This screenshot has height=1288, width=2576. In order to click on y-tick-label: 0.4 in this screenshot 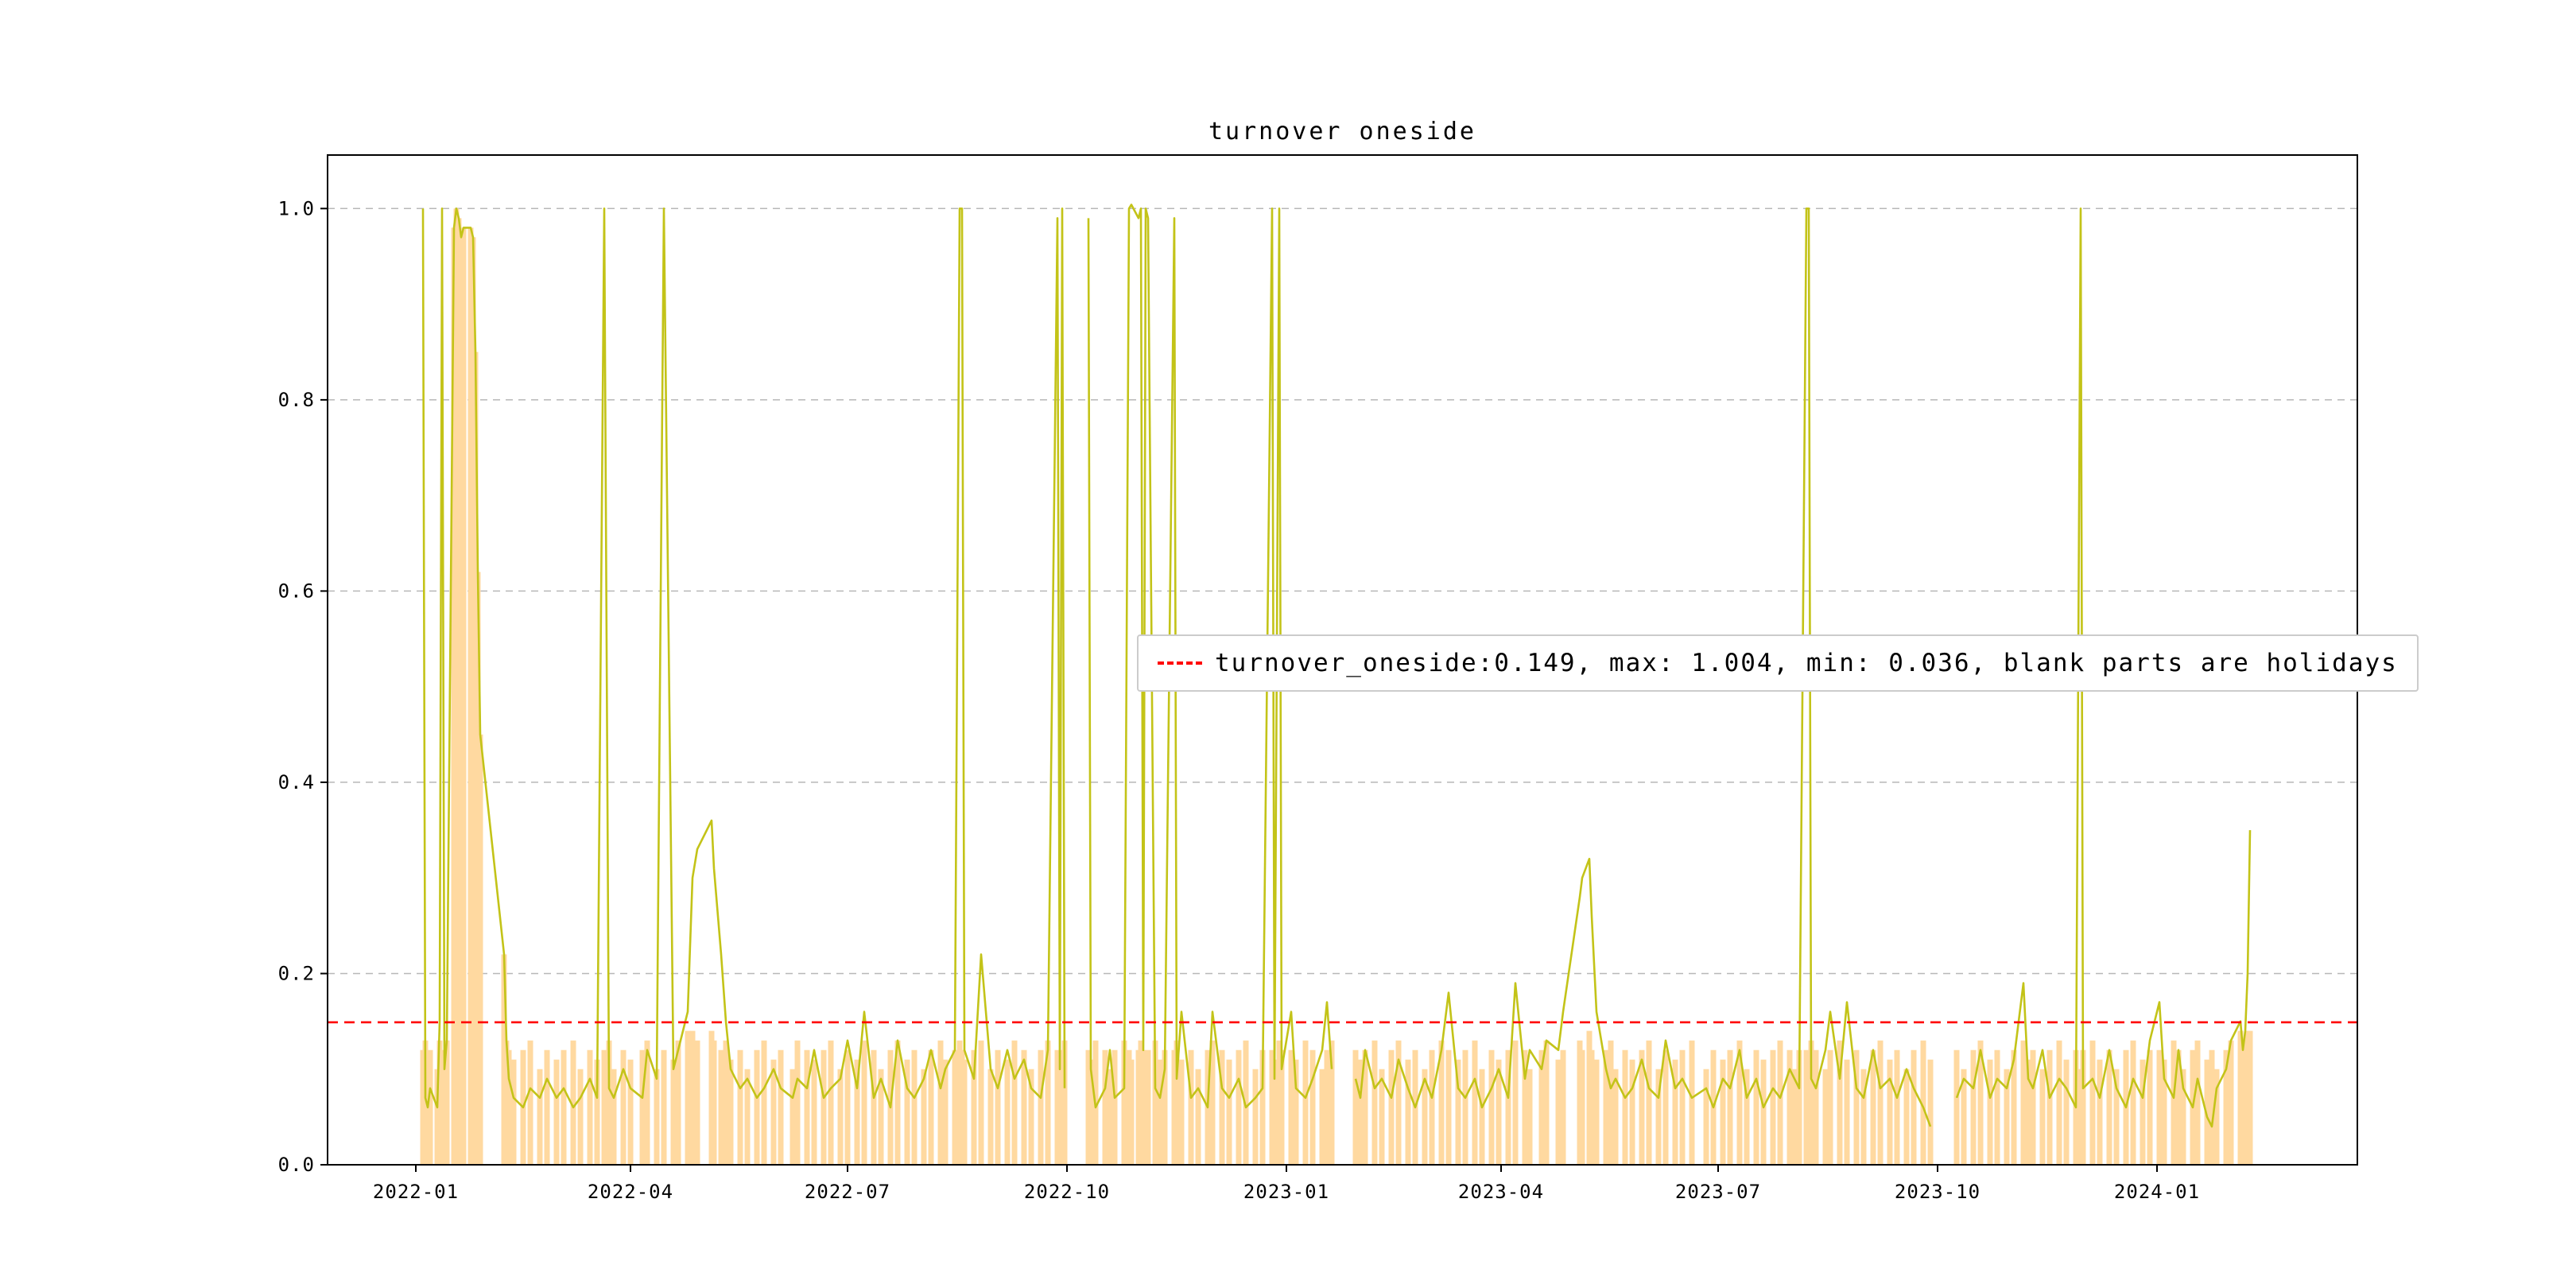, I will do `click(296, 782)`.